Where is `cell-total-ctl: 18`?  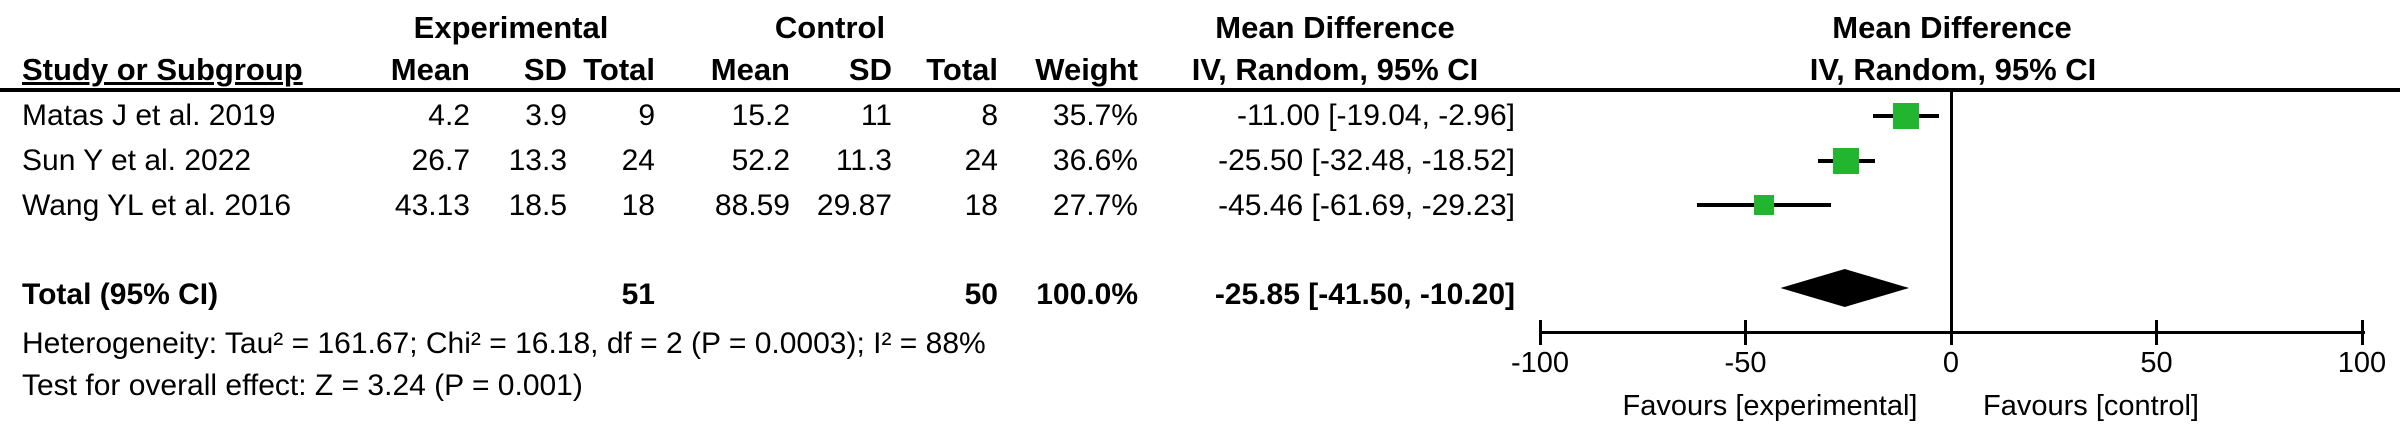 cell-total-ctl: 18 is located at coordinates (981, 205).